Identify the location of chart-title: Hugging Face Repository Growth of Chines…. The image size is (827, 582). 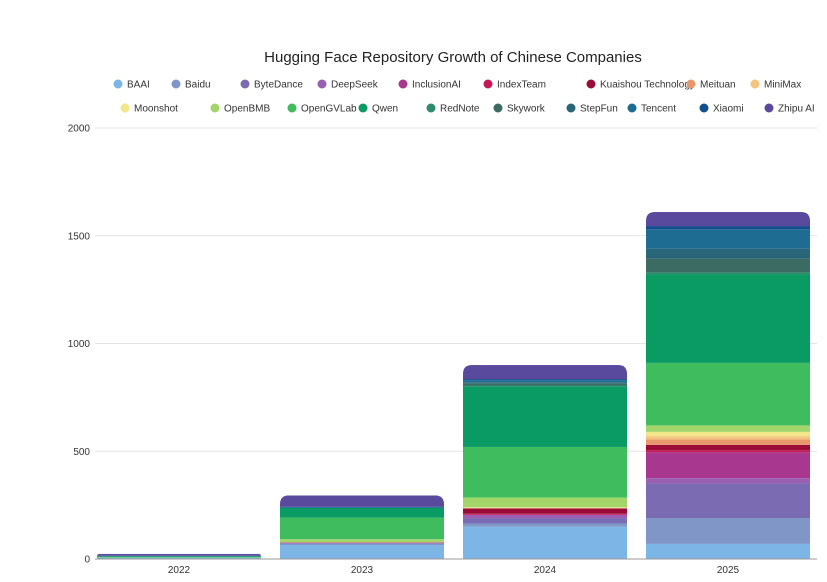
(453, 57).